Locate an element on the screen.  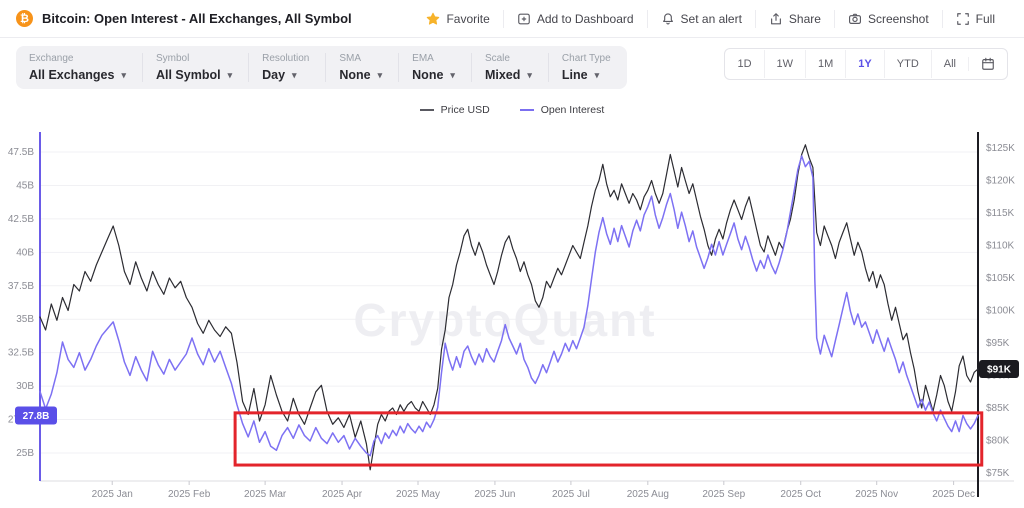
left-axis-label: 35B is located at coordinates (25, 319).